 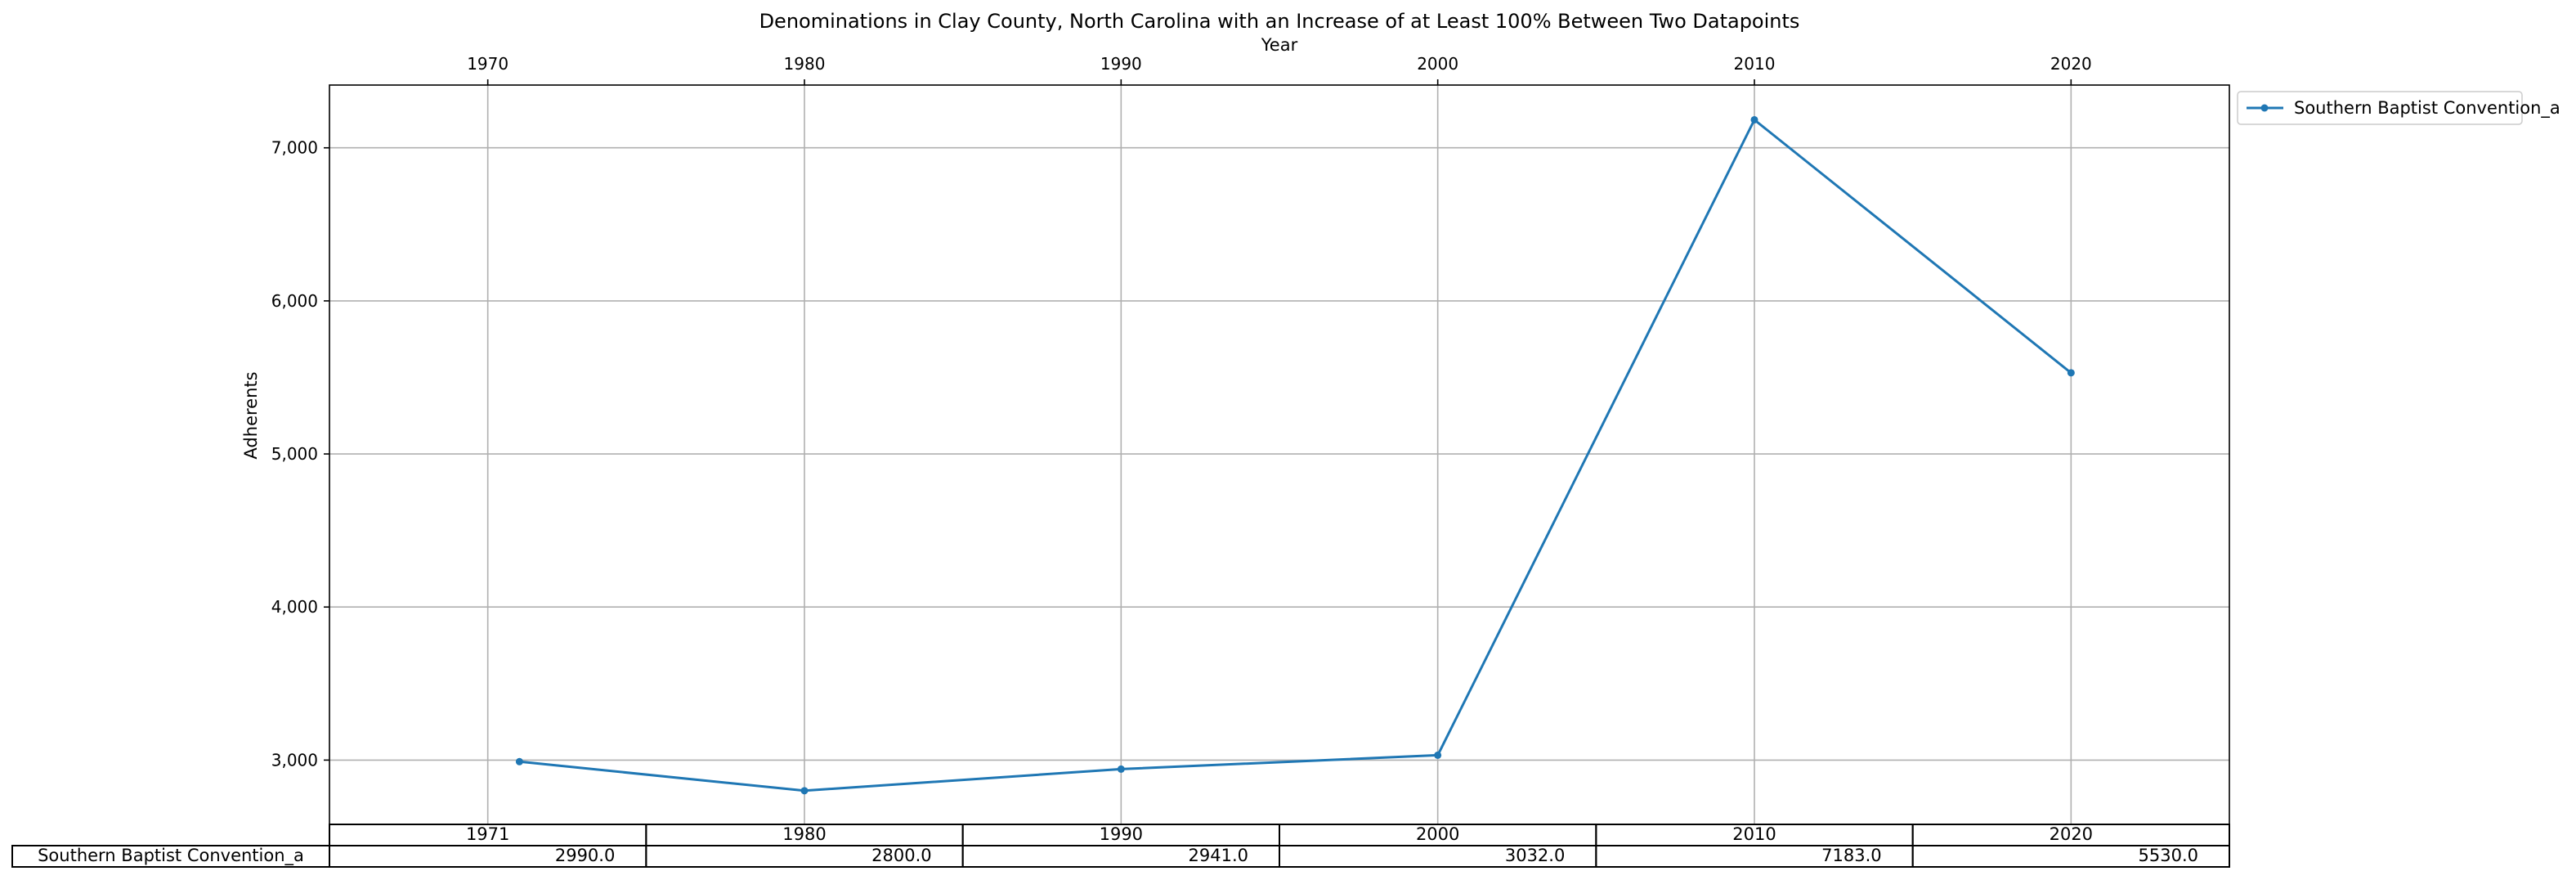 I want to click on table-column-label: 1980, so click(x=804, y=834).